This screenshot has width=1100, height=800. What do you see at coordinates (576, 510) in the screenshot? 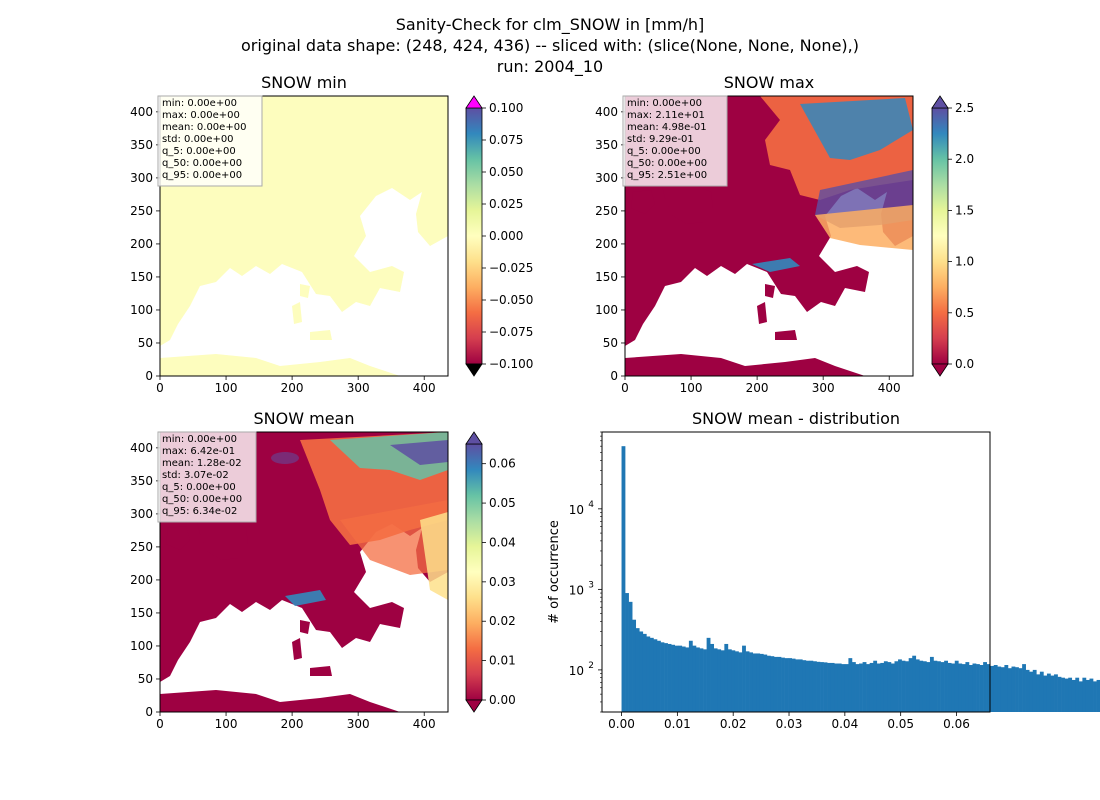
I see `y-tick-label-base: 10` at bounding box center [576, 510].